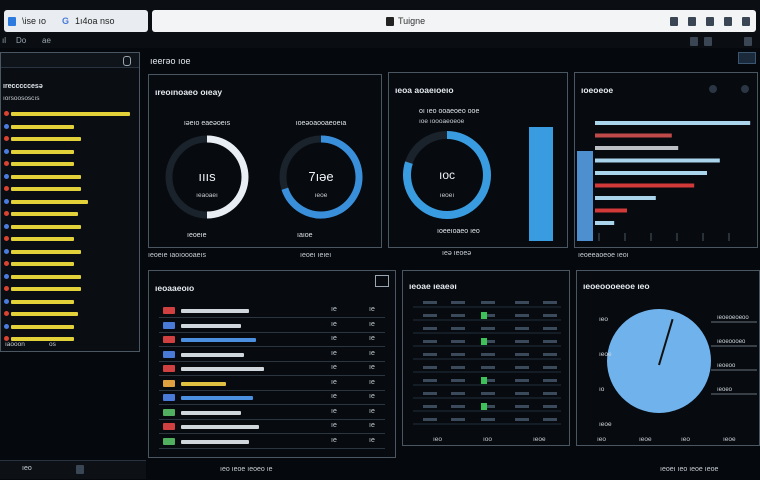 The height and width of the screenshot is (480, 760). I want to click on left-panel-title: ırecccccesə, so click(23, 86).